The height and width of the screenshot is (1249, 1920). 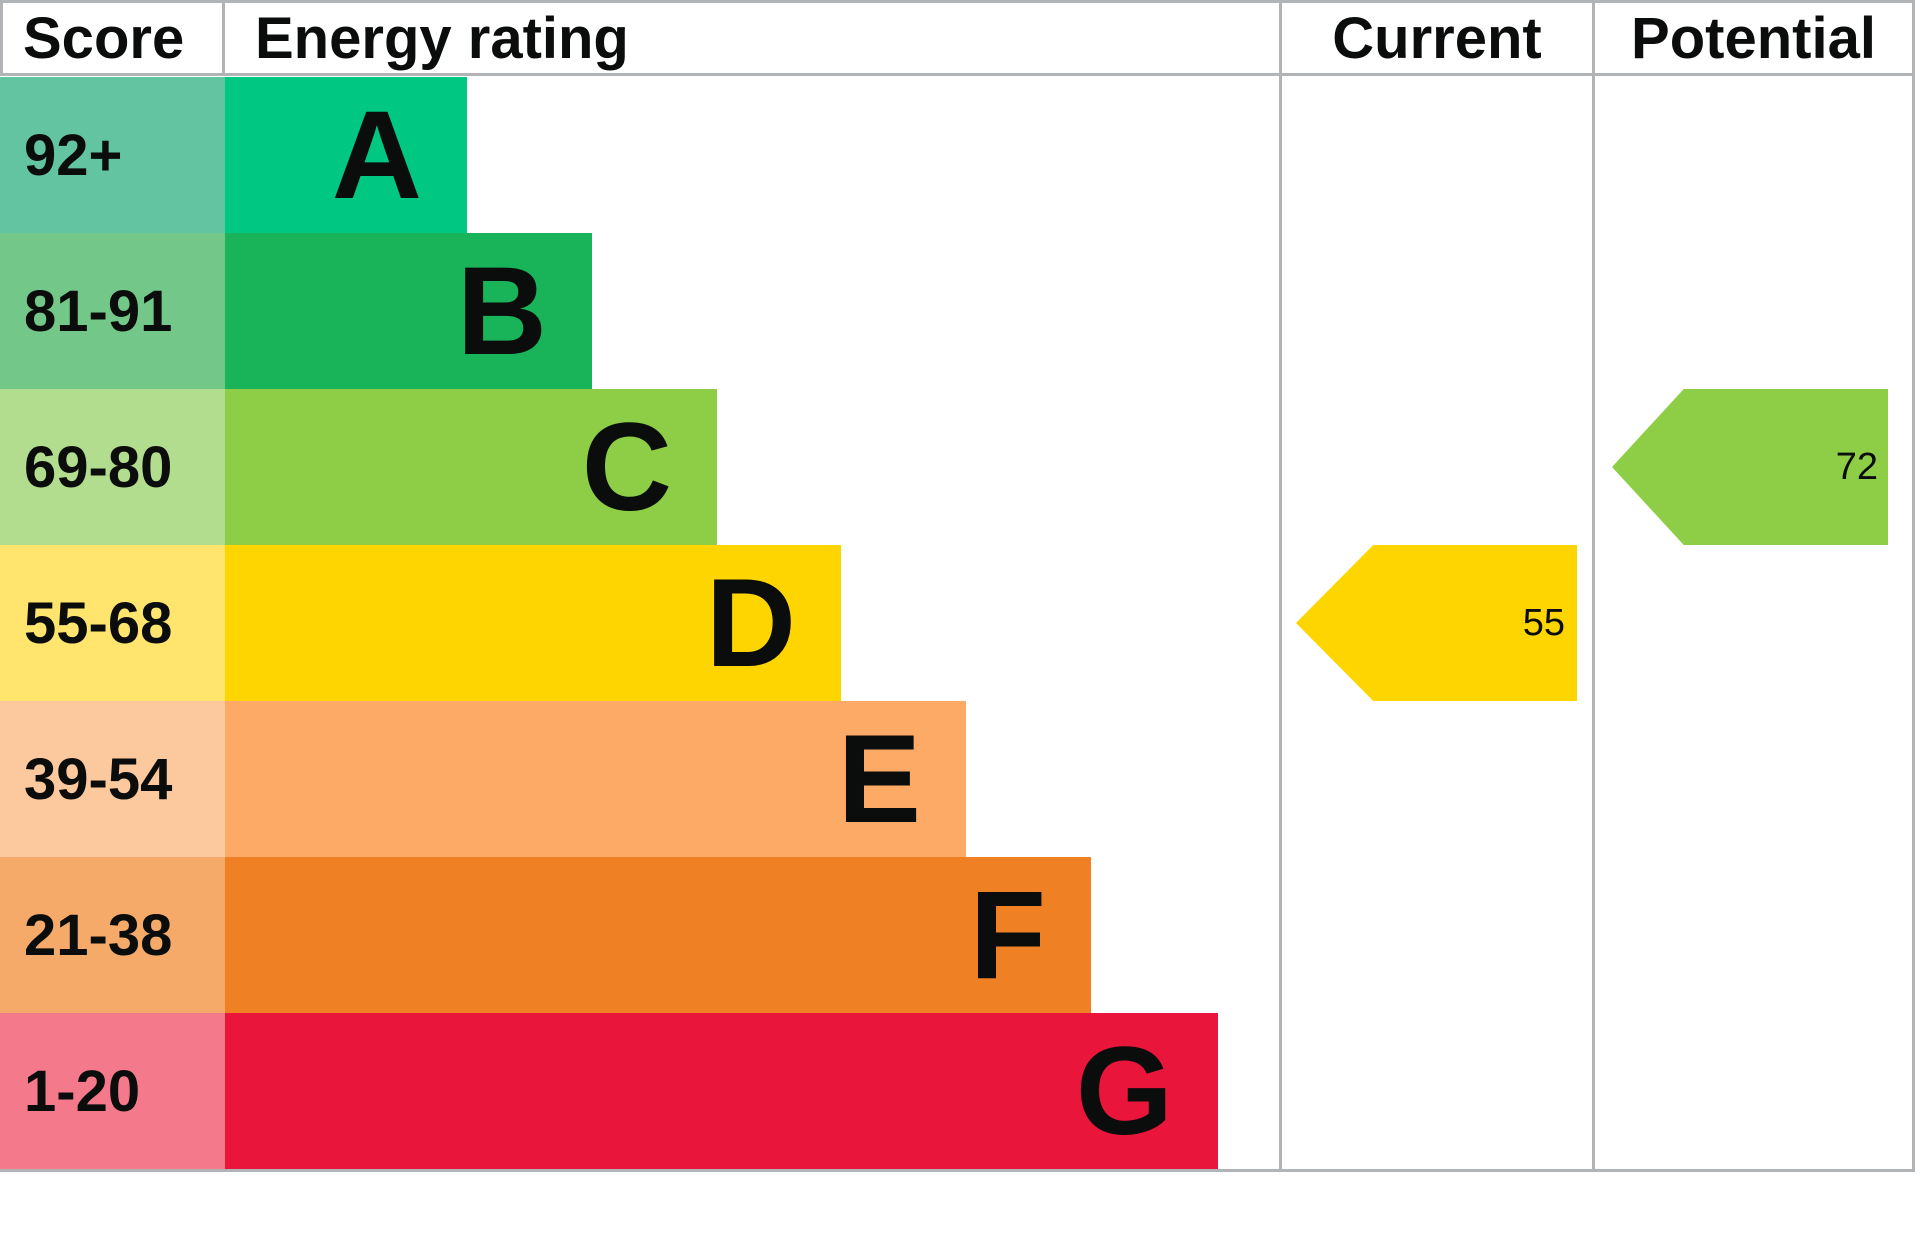 I want to click on current-rating-value: 55, so click(x=1543, y=622).